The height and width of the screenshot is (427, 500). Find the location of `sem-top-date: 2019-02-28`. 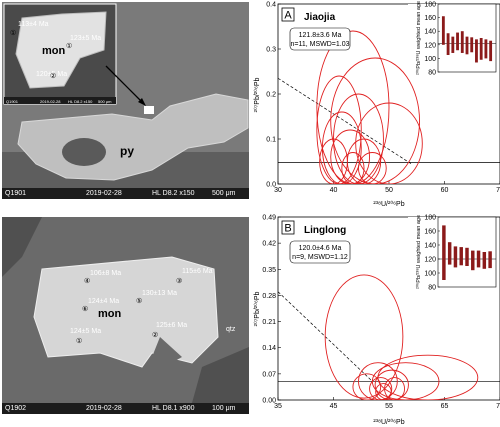

sem-top-date: 2019-02-28 is located at coordinates (104, 193).